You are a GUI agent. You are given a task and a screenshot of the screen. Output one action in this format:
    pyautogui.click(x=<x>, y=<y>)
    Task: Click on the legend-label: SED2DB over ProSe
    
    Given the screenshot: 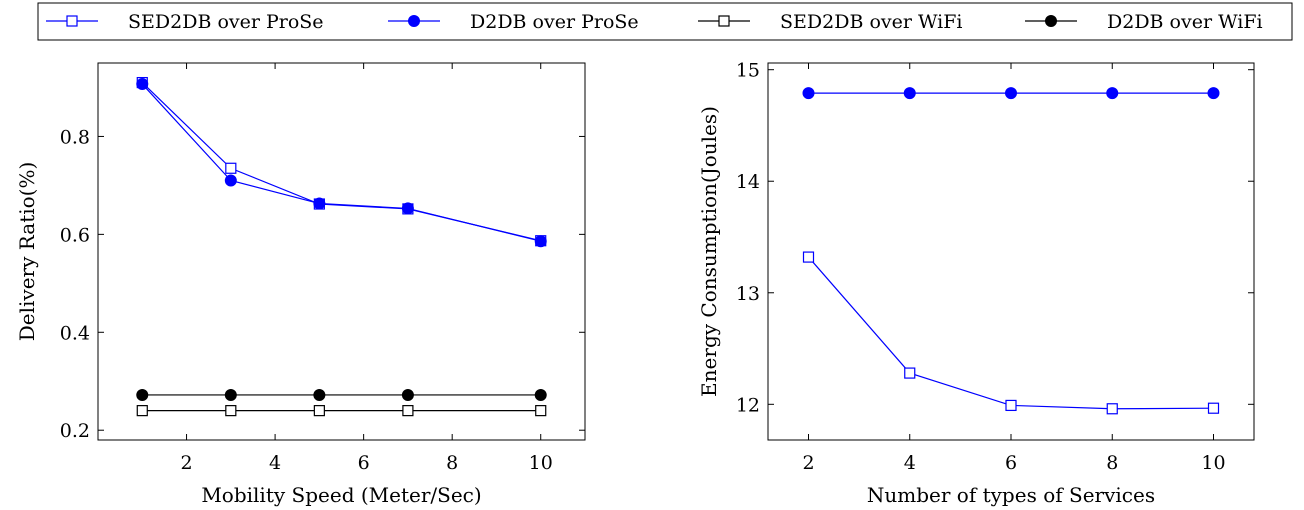 What is the action you would take?
    pyautogui.click(x=226, y=22)
    